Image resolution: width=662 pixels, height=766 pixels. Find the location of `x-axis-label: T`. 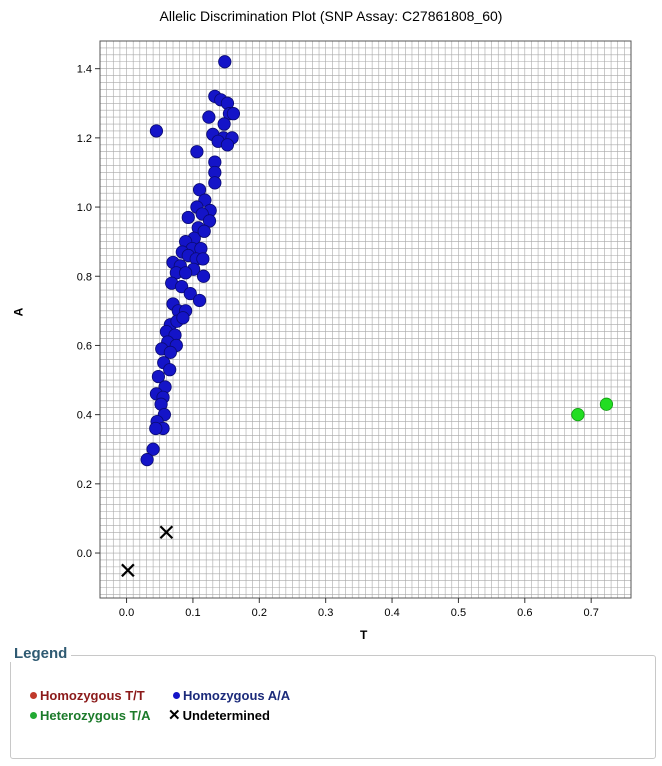

x-axis-label: T is located at coordinates (364, 635).